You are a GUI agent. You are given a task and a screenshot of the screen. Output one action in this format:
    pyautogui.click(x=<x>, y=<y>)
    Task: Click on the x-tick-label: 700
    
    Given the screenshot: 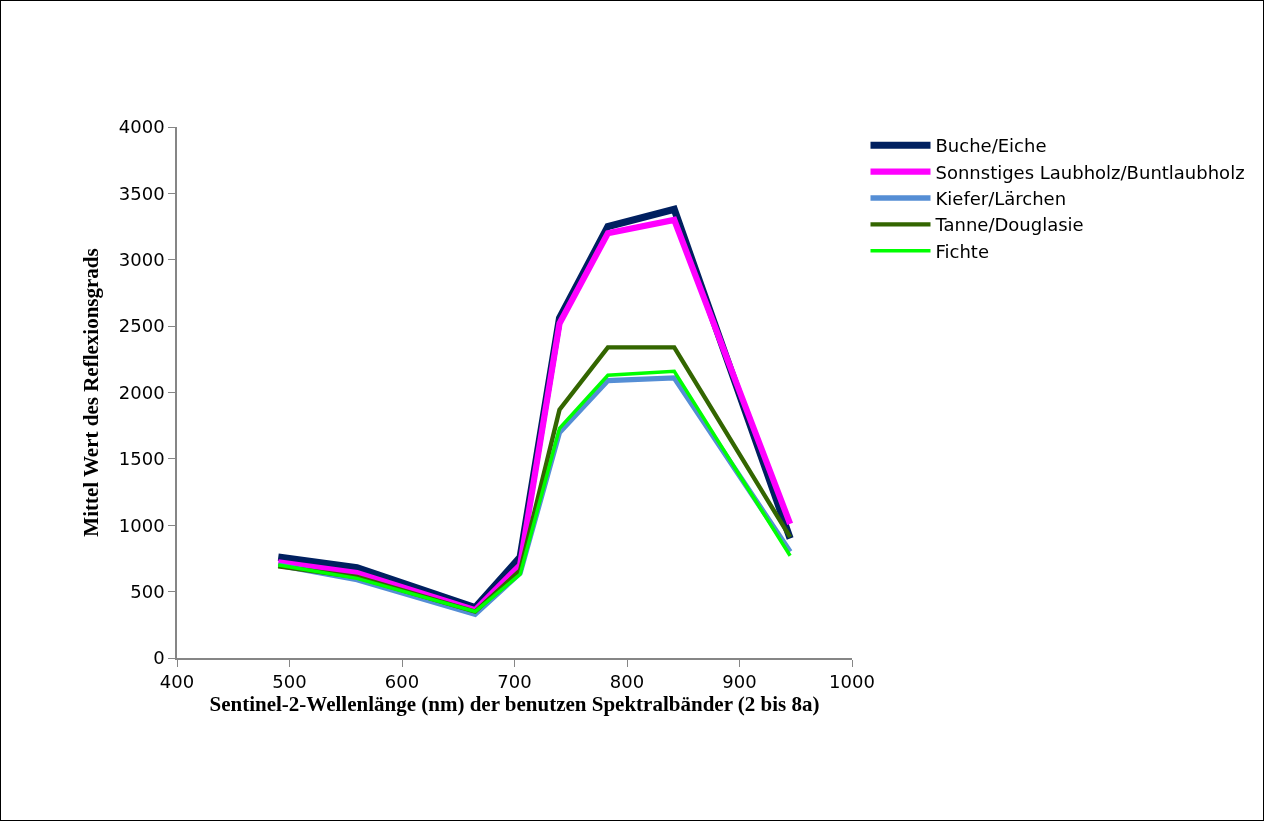 What is the action you would take?
    pyautogui.click(x=514, y=682)
    